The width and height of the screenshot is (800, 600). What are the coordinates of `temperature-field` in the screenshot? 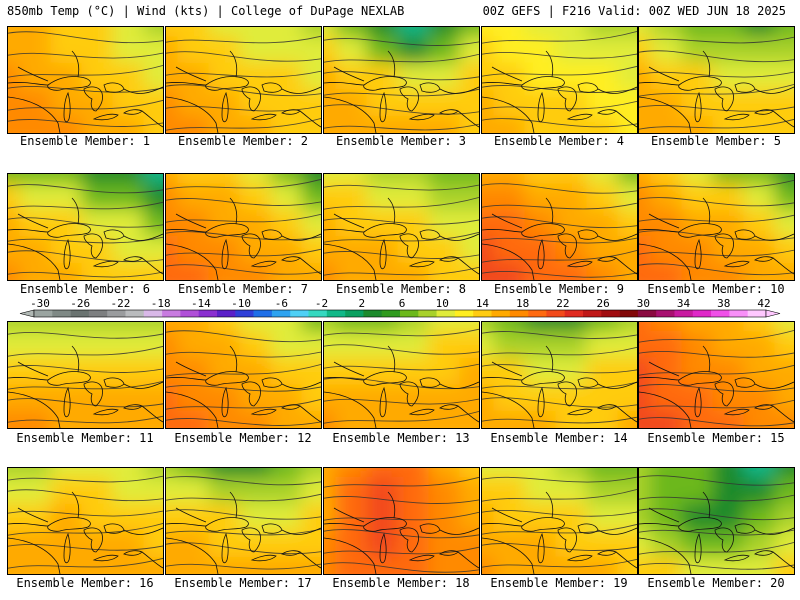 It's located at (85, 80).